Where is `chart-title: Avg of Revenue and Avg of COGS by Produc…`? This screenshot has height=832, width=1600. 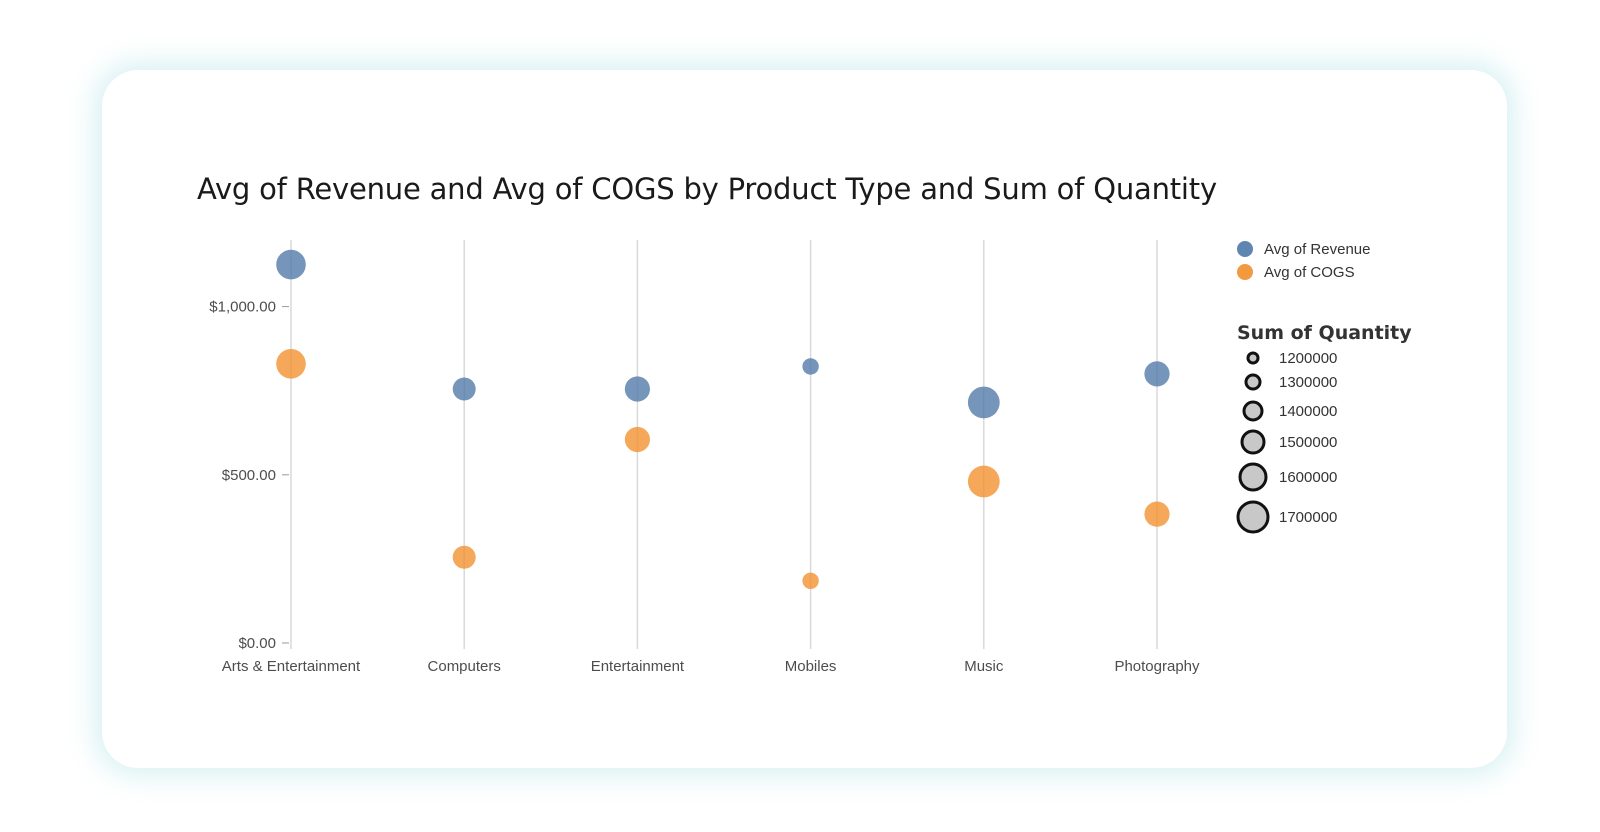
chart-title: Avg of Revenue and Avg of COGS by Produc… is located at coordinates (707, 189).